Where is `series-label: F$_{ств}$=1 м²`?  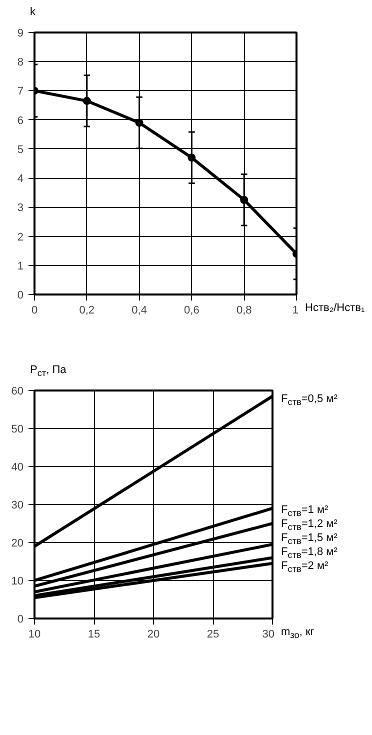 series-label: F$_{ств}$=1 м² is located at coordinates (304, 511).